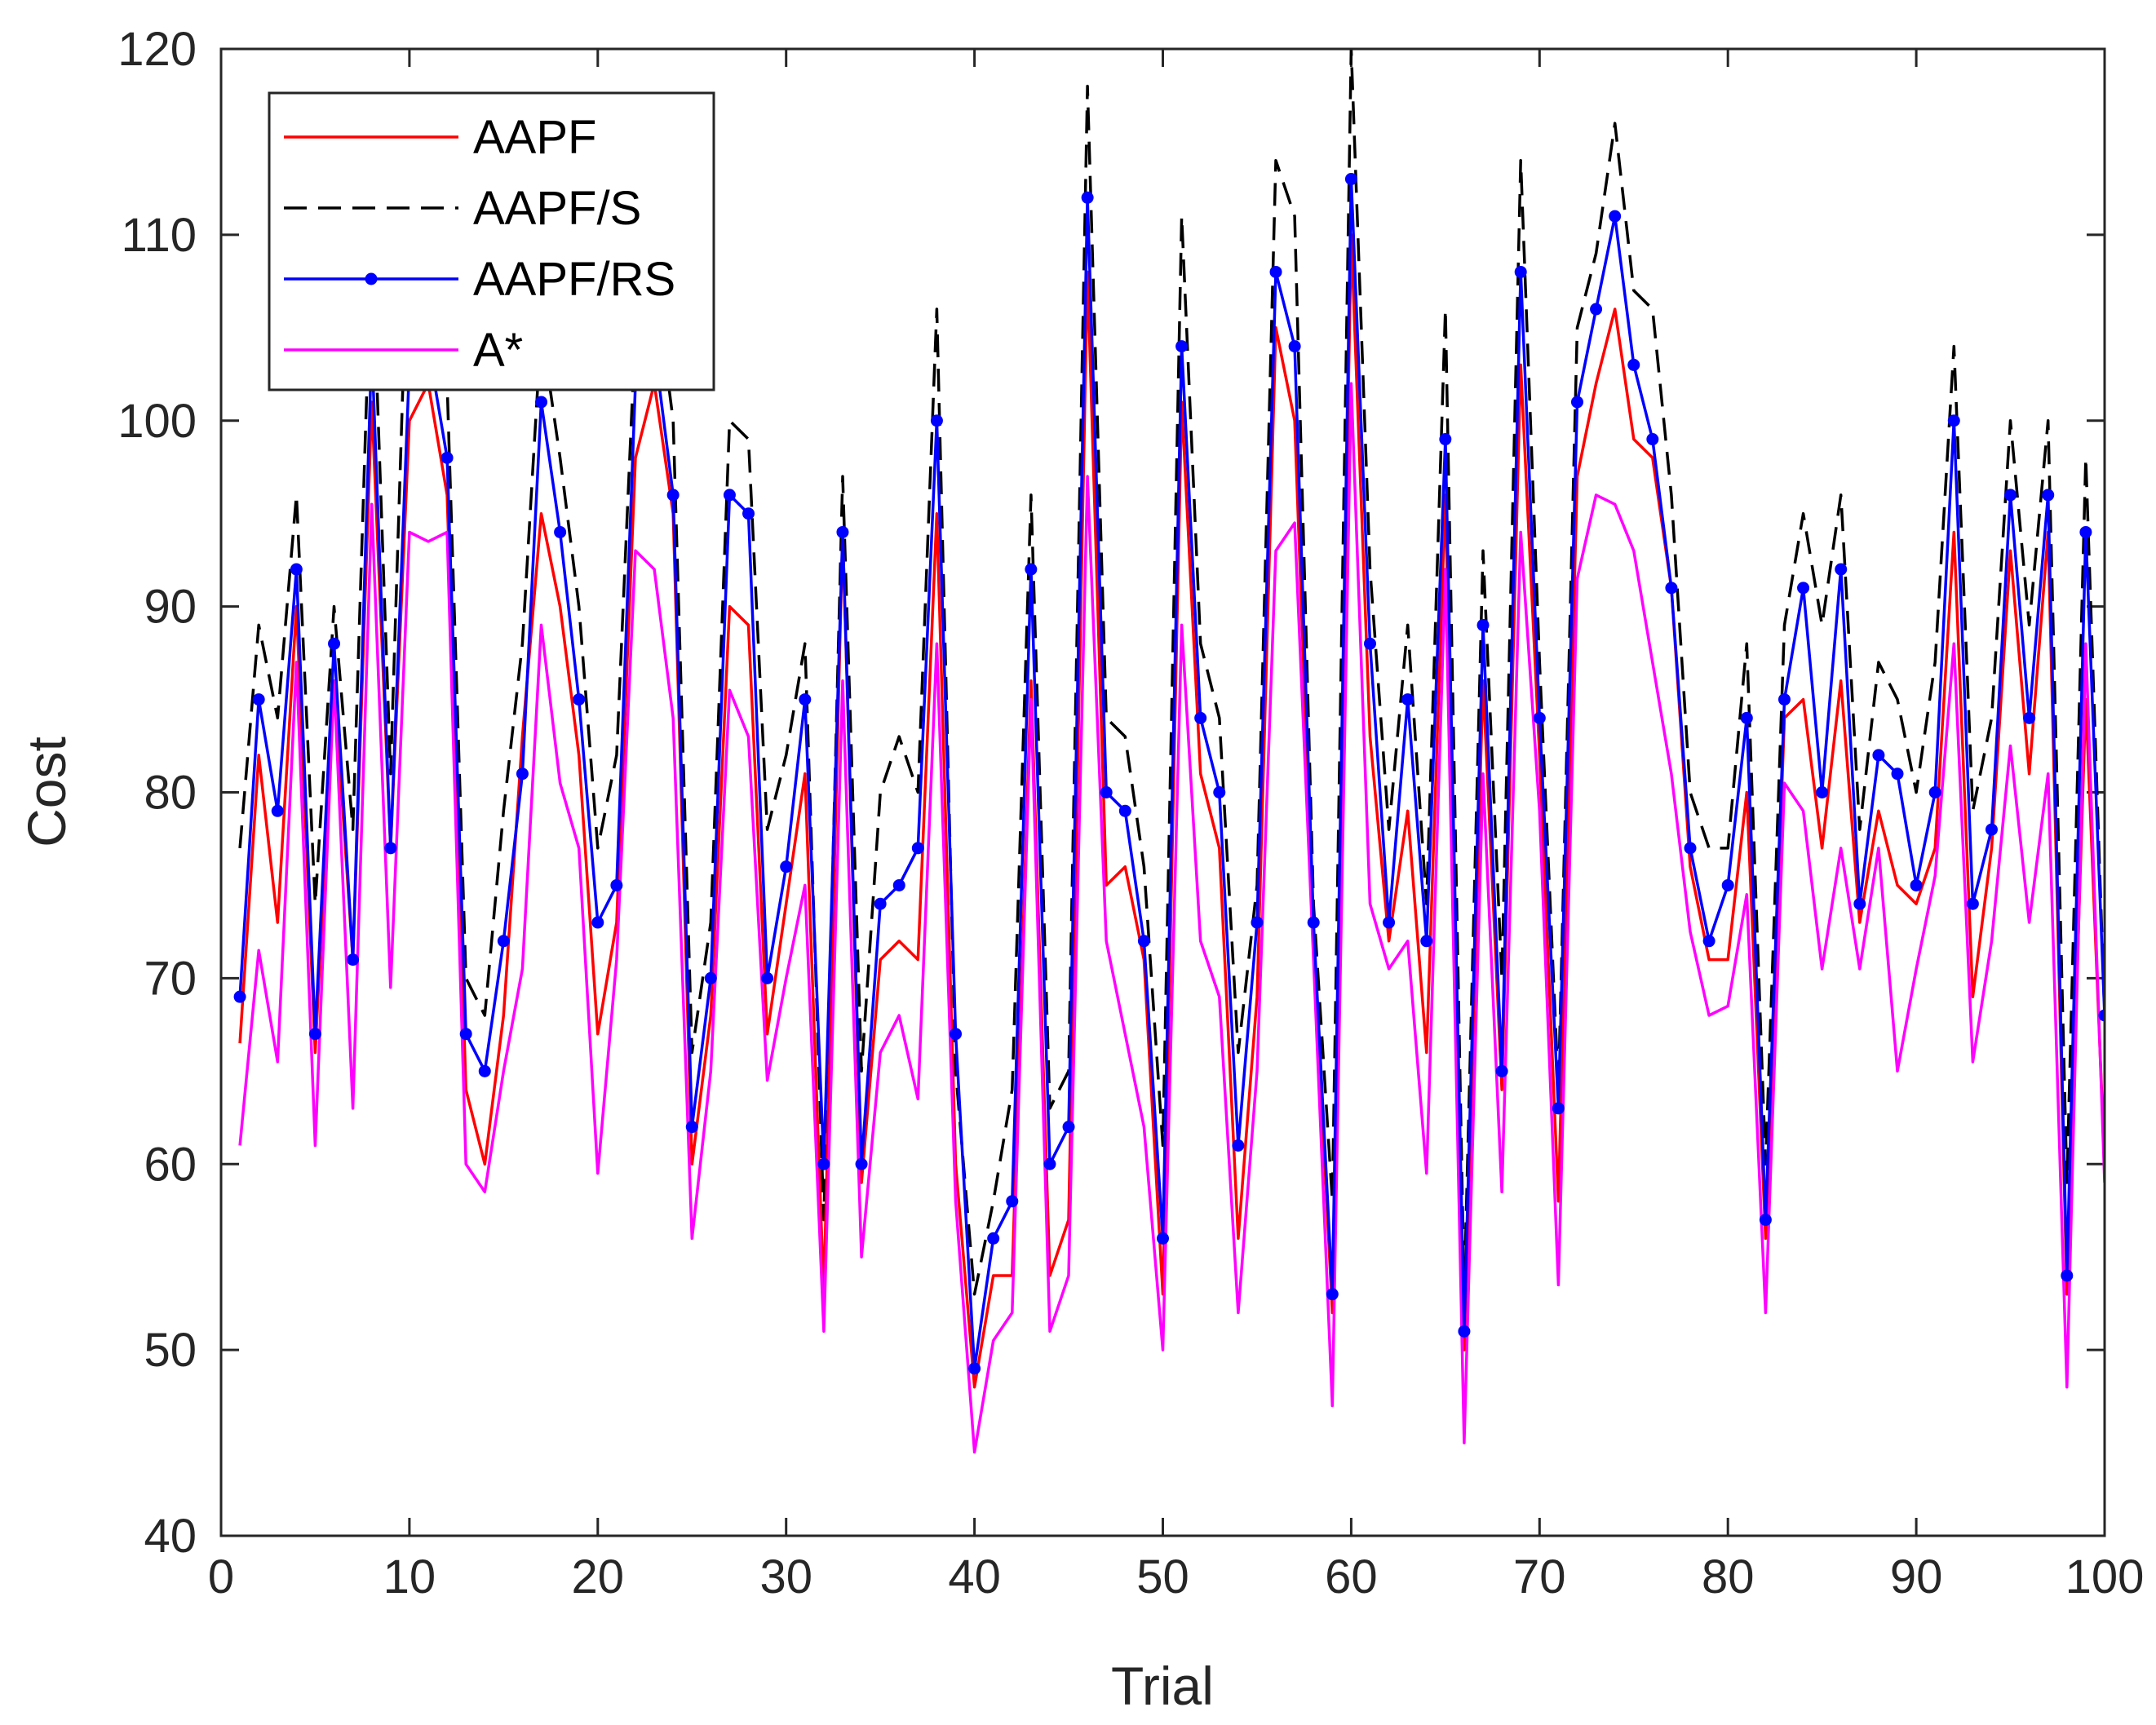  I want to click on x-tick-label: 20, so click(598, 1576).